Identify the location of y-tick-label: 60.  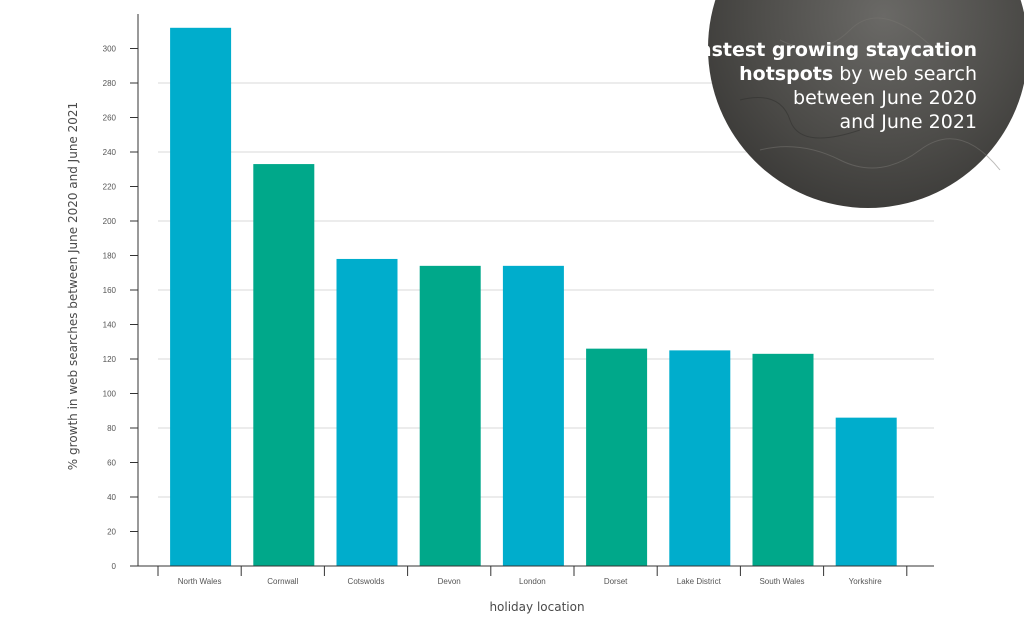
(111, 463).